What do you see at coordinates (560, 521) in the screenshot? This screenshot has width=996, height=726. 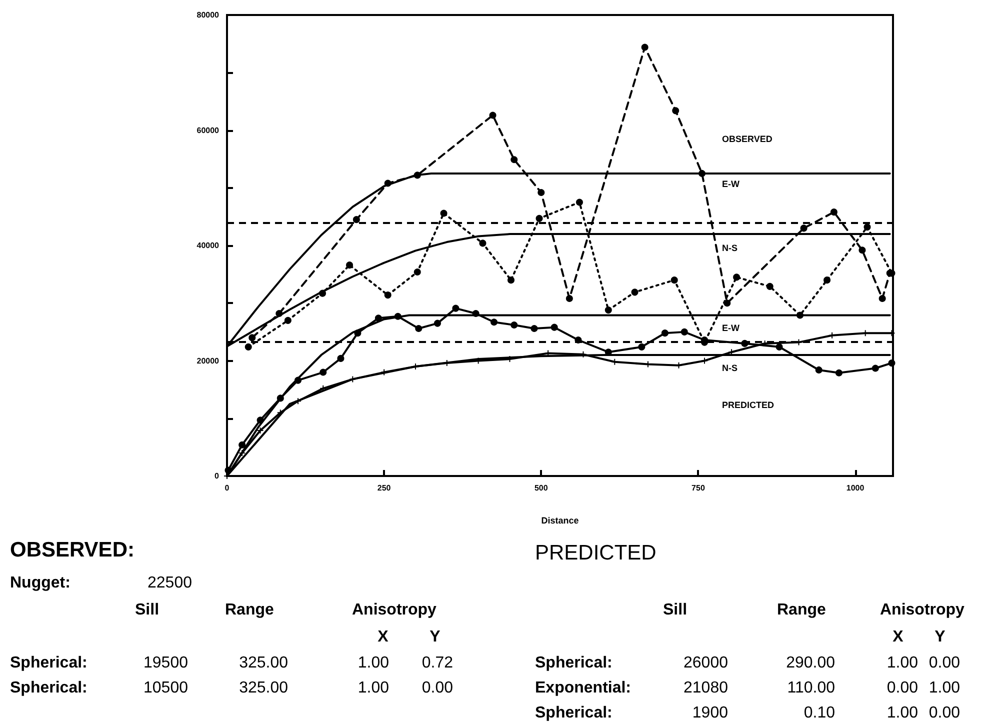 I see `x-axis-title: Distance` at bounding box center [560, 521].